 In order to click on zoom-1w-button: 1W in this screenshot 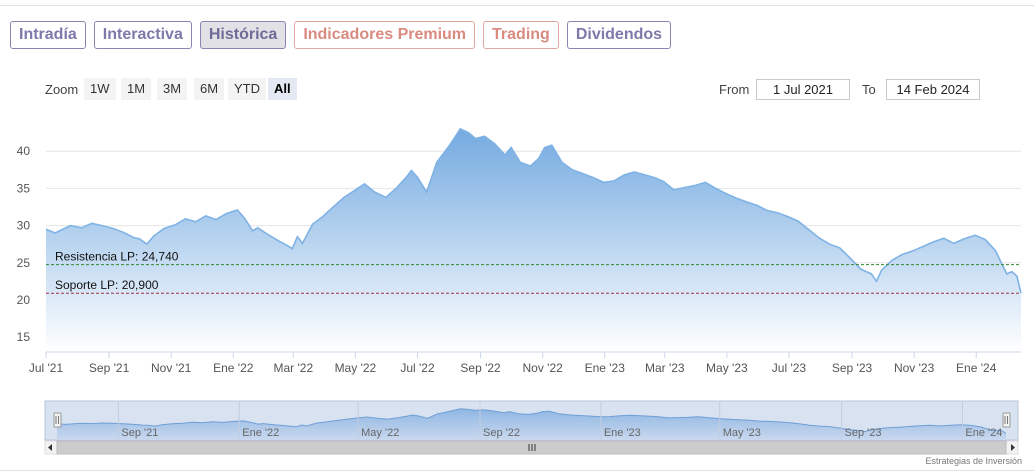, I will do `click(100, 89)`.